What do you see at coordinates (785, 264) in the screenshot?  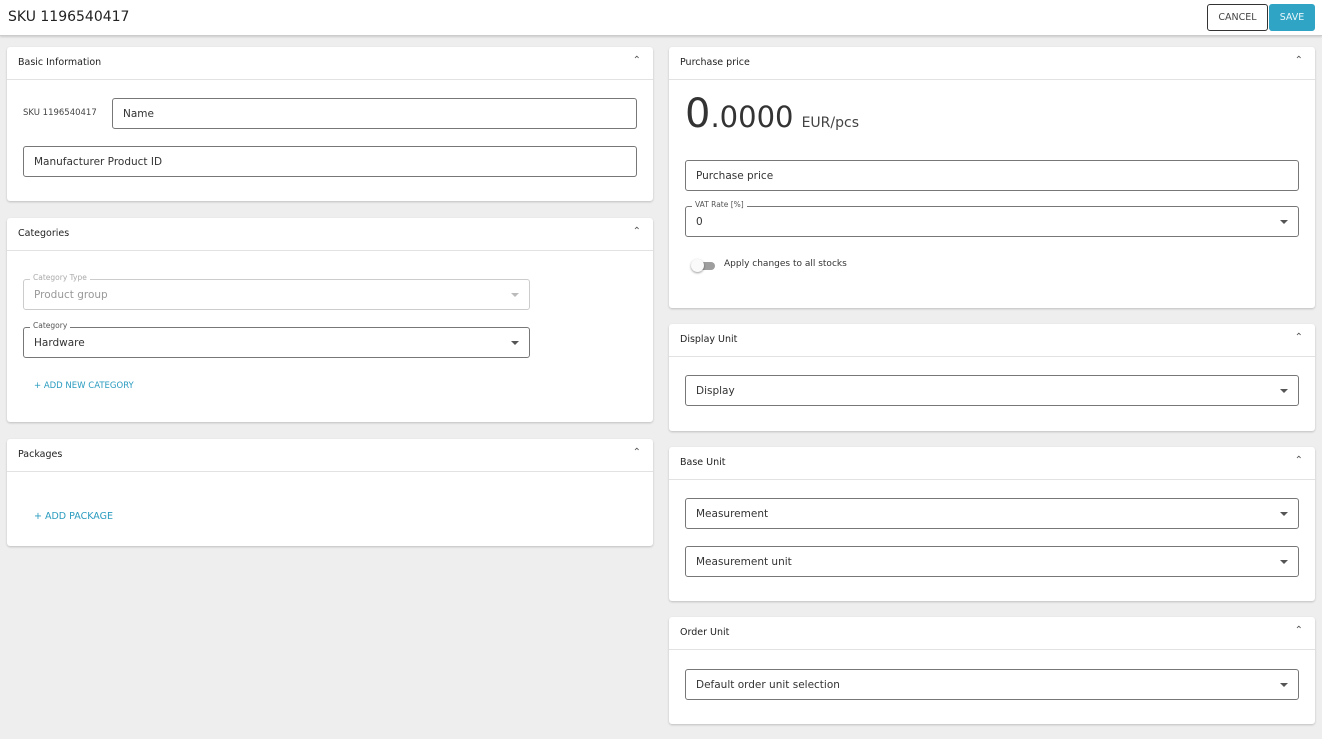 I see `apply-all-stocks-label: Apply changes to all stocks` at bounding box center [785, 264].